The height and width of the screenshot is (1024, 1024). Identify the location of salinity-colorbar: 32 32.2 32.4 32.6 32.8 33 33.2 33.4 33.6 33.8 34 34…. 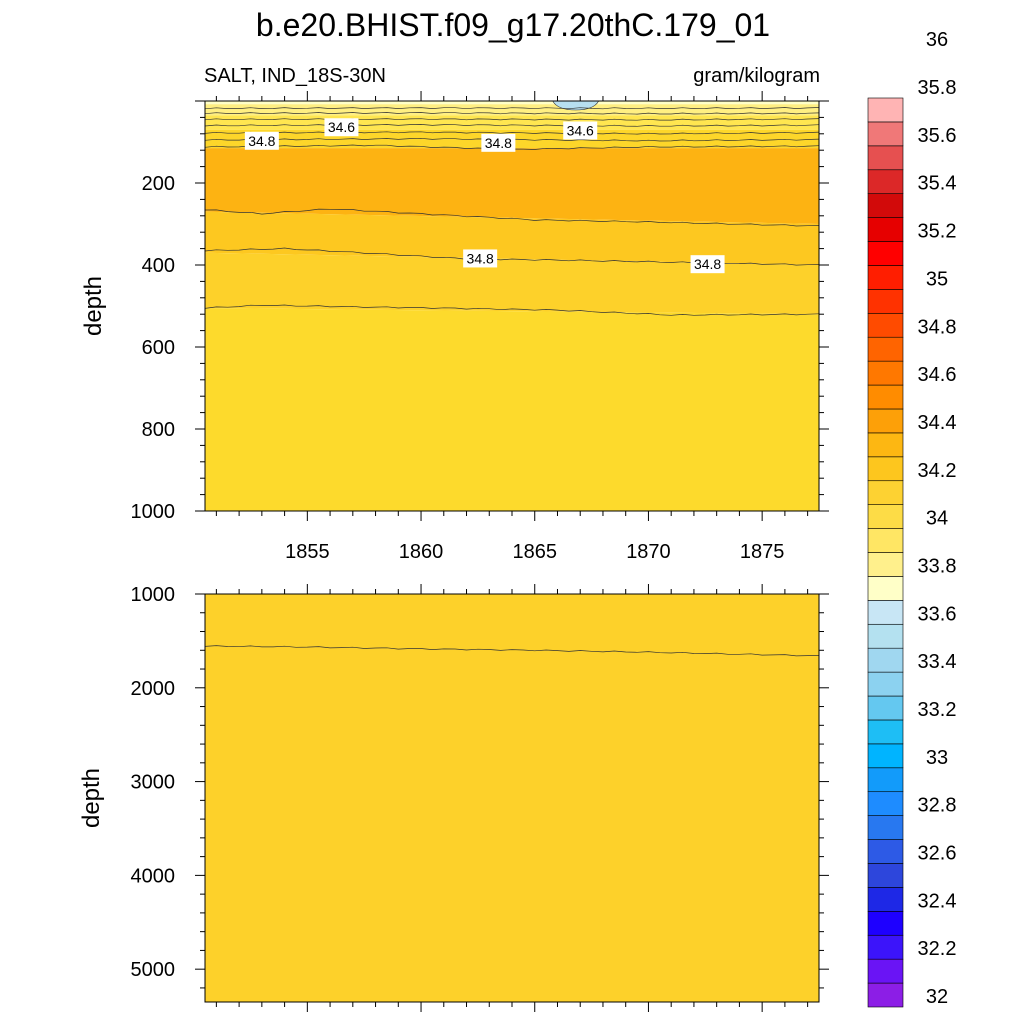
(912, 504).